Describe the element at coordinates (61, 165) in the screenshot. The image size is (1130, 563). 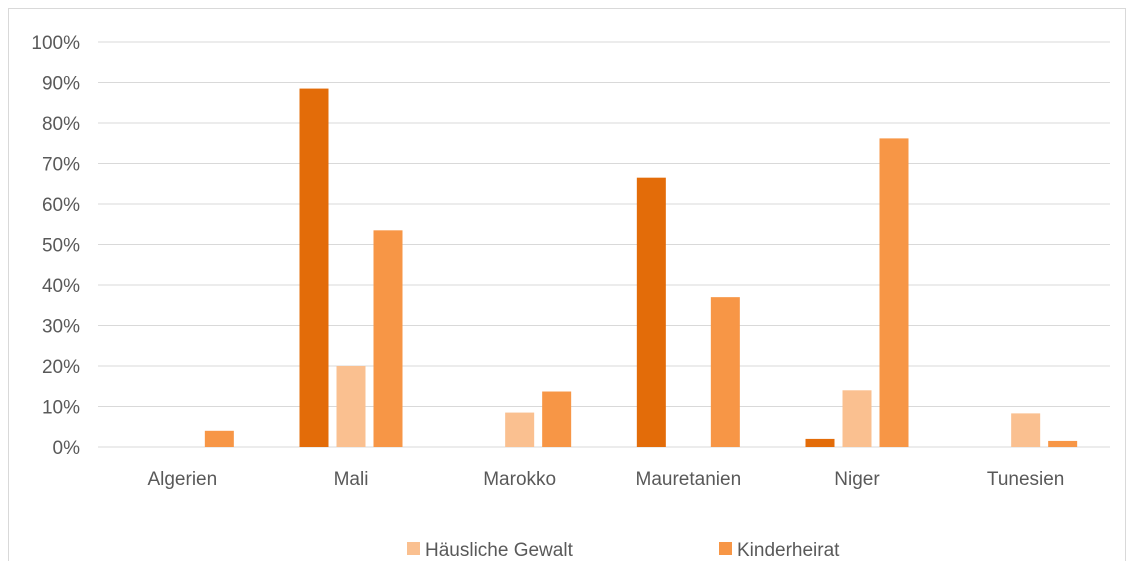
I see `y-tick-label: 70%` at that location.